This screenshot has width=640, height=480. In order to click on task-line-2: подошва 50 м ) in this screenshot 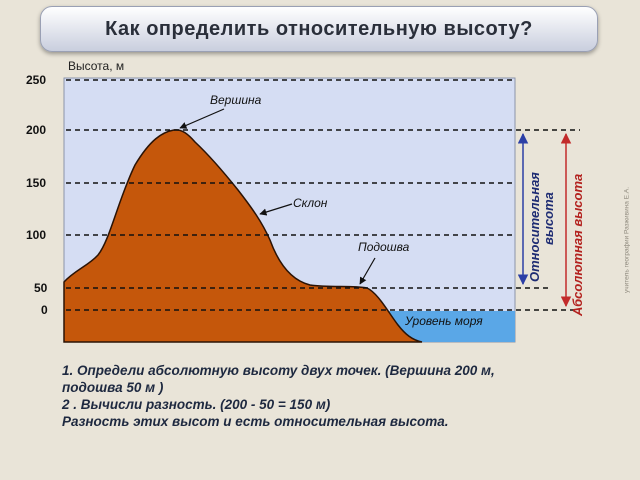, I will do `click(113, 387)`.